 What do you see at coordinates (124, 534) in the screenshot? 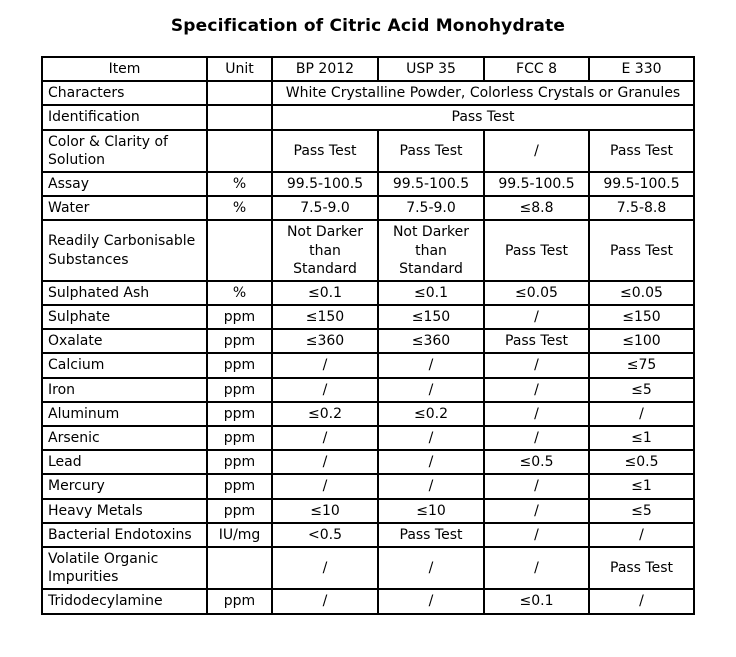
I see `item-cell: Bacterial Endotoxins` at bounding box center [124, 534].